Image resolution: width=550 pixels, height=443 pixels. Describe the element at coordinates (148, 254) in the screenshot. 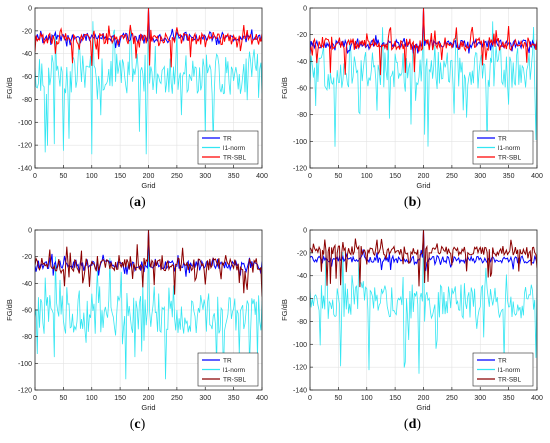

I see `chart-c-series-tr` at that location.